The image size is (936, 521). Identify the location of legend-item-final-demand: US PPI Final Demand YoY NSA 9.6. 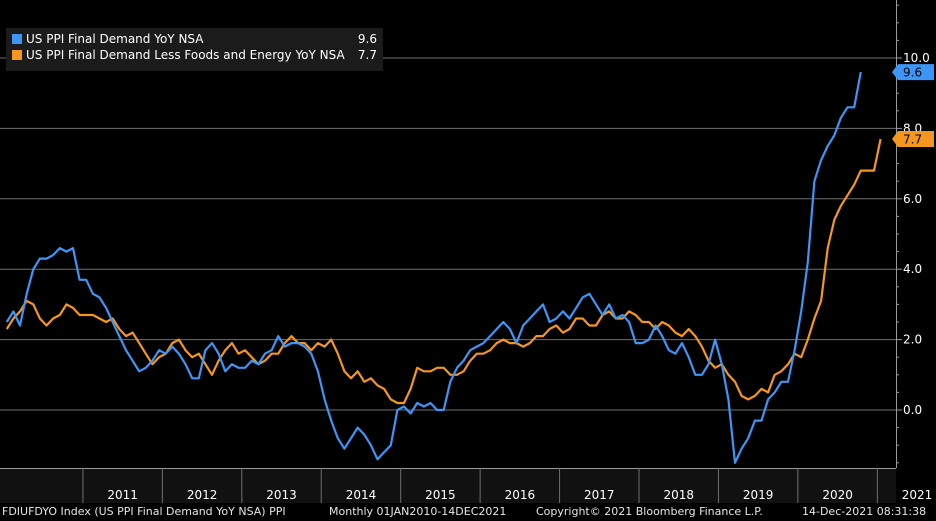
(194, 39).